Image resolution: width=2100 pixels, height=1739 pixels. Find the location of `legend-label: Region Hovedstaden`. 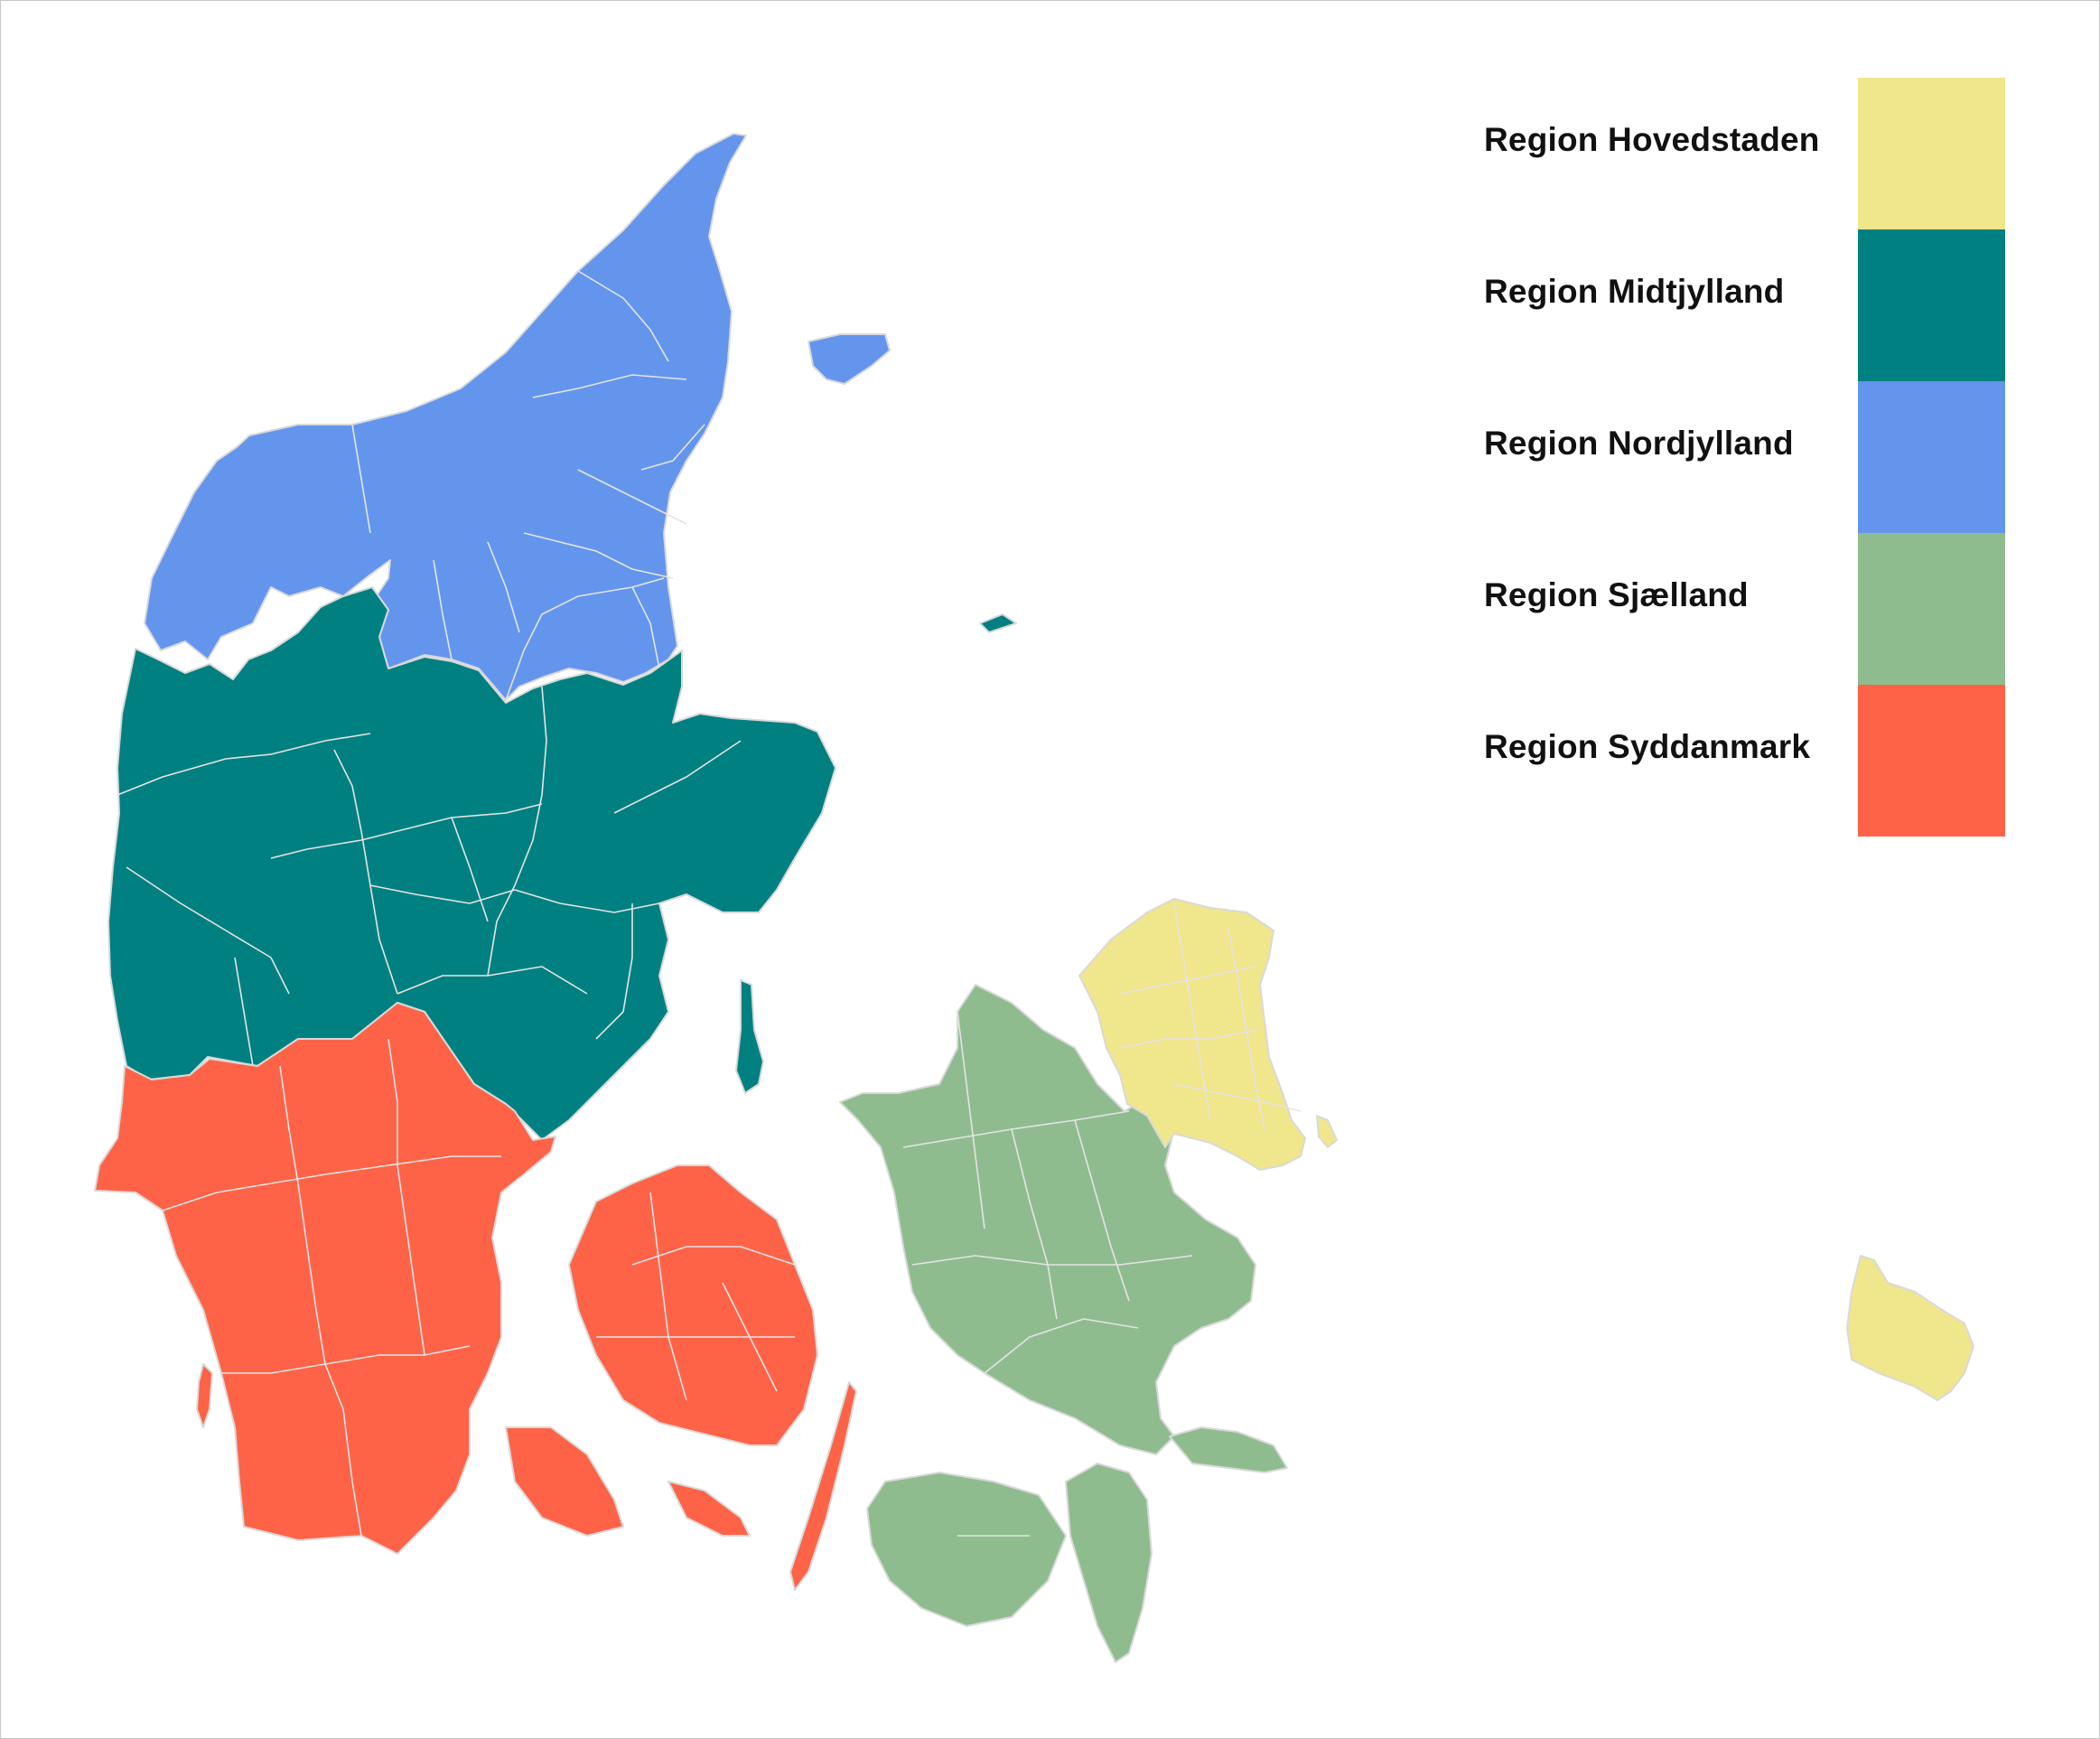

legend-label: Region Hovedstaden is located at coordinates (1652, 139).